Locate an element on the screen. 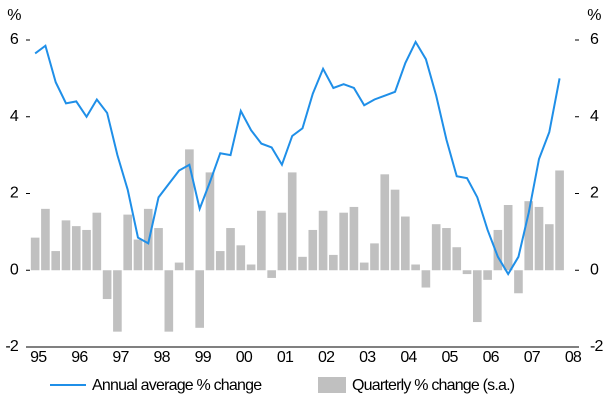 This screenshot has width=609, height=408. y-tick-label: 0 is located at coordinates (14, 269).